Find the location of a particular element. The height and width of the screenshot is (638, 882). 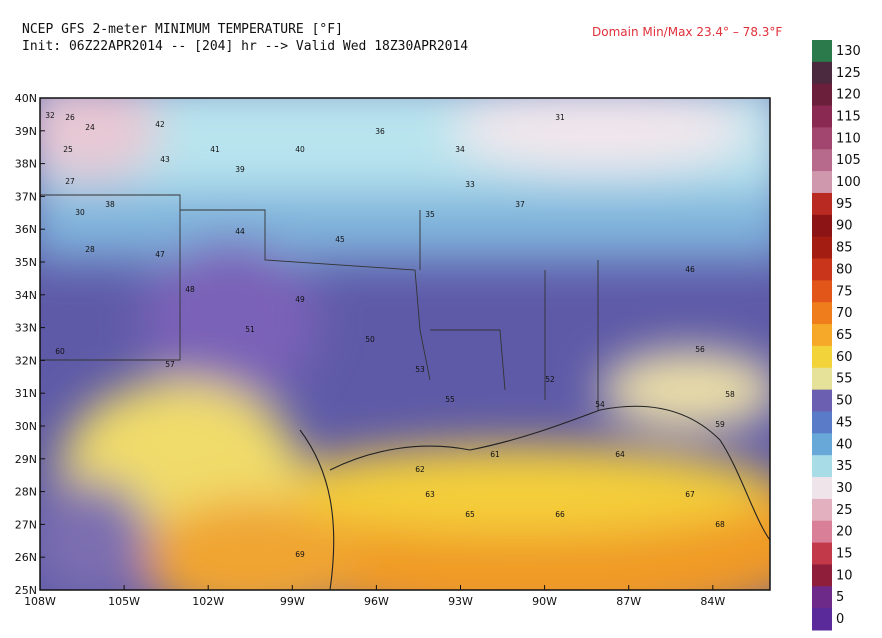

station-value: 47 is located at coordinates (160, 254).